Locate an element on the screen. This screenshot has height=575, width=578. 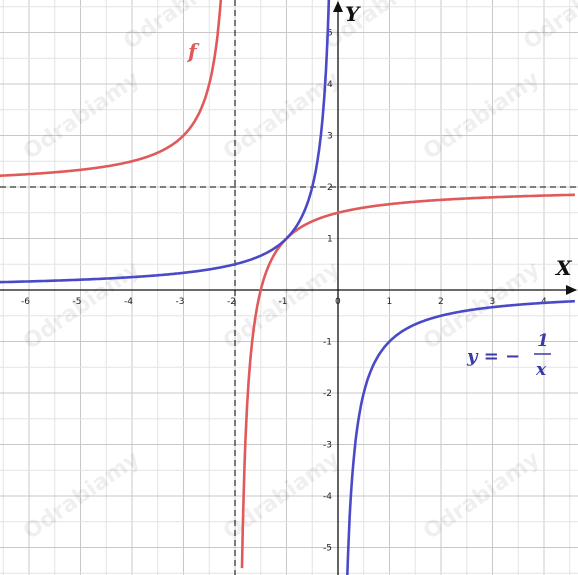
x-tick-label: -4 is located at coordinates (128, 302).